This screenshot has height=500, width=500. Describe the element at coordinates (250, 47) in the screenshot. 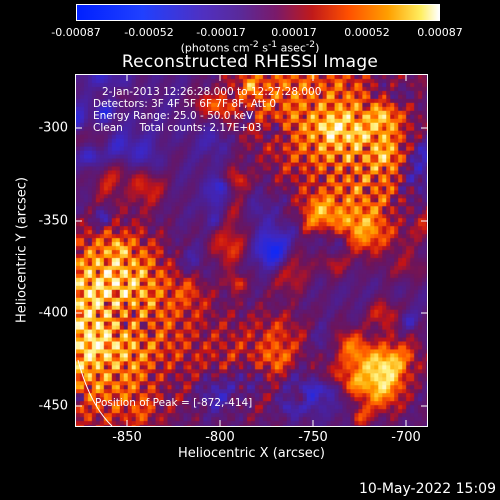

I see `colorbar-units: (photons cm-2 s-1 asec-2)` at that location.